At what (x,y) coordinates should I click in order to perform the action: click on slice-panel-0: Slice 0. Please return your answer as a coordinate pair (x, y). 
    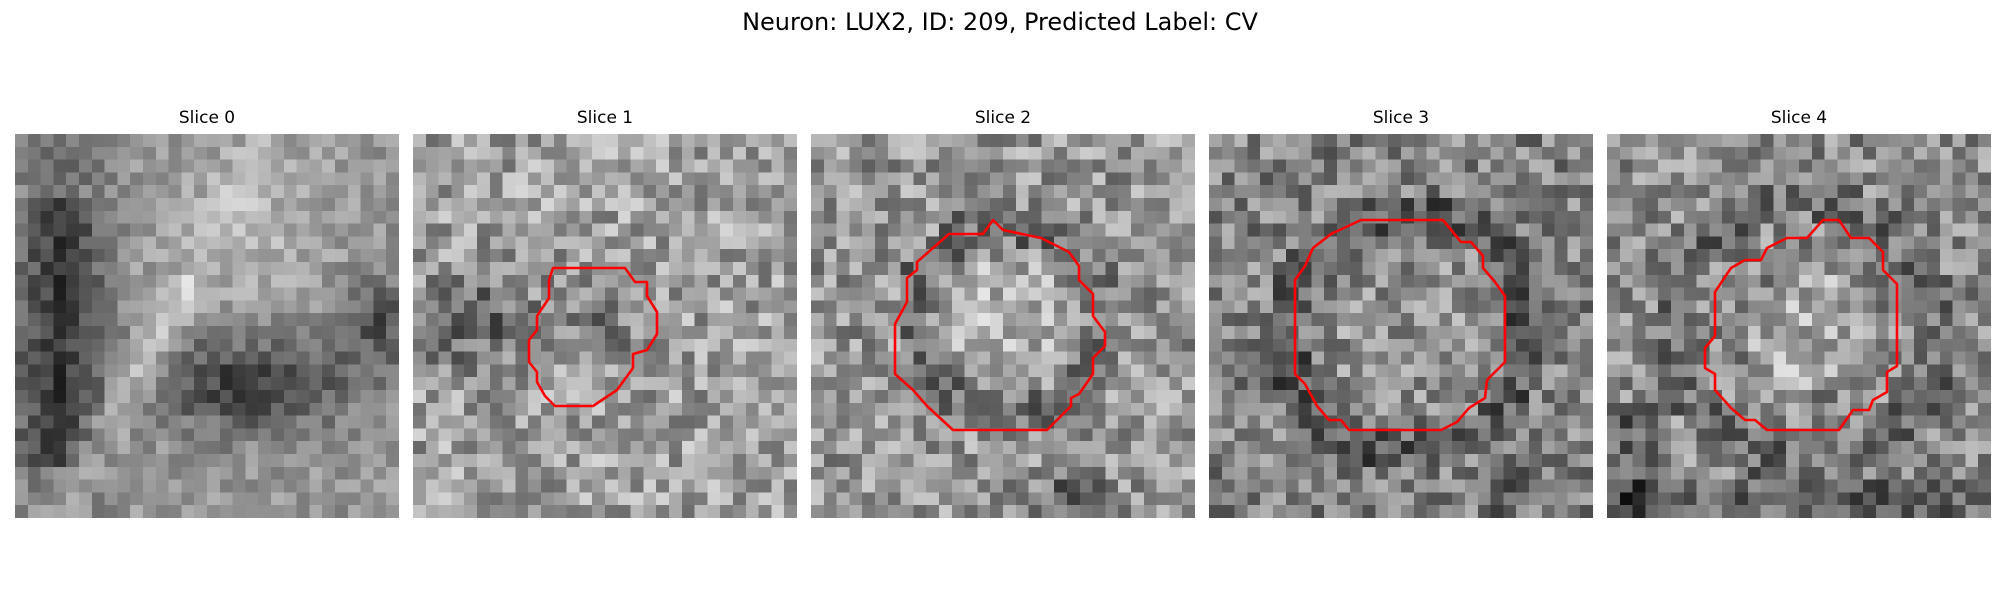
    Looking at the image, I should click on (207, 313).